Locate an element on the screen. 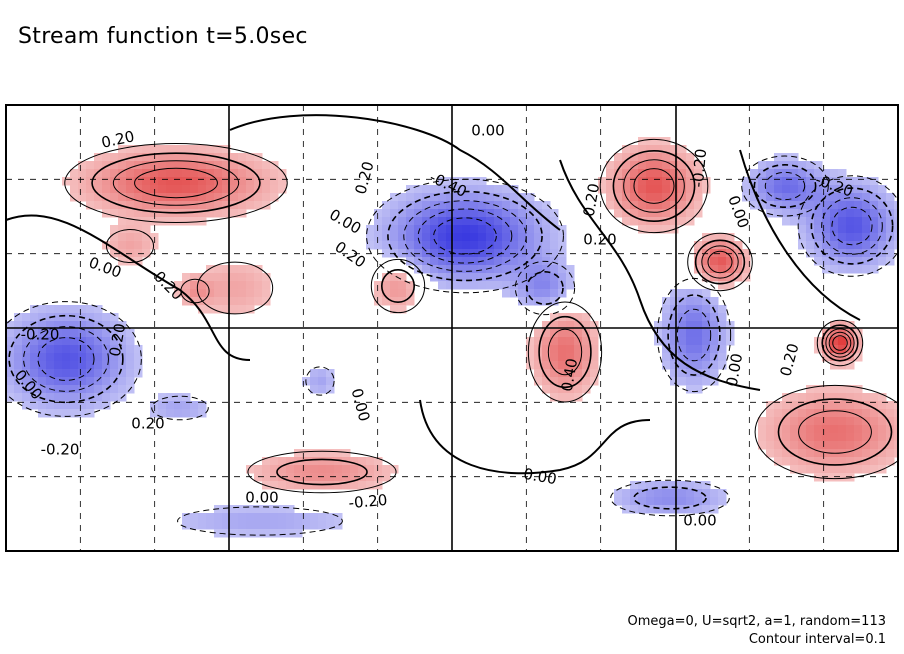 This screenshot has width=904, height=654. contour-positive is located at coordinates (322, 472).